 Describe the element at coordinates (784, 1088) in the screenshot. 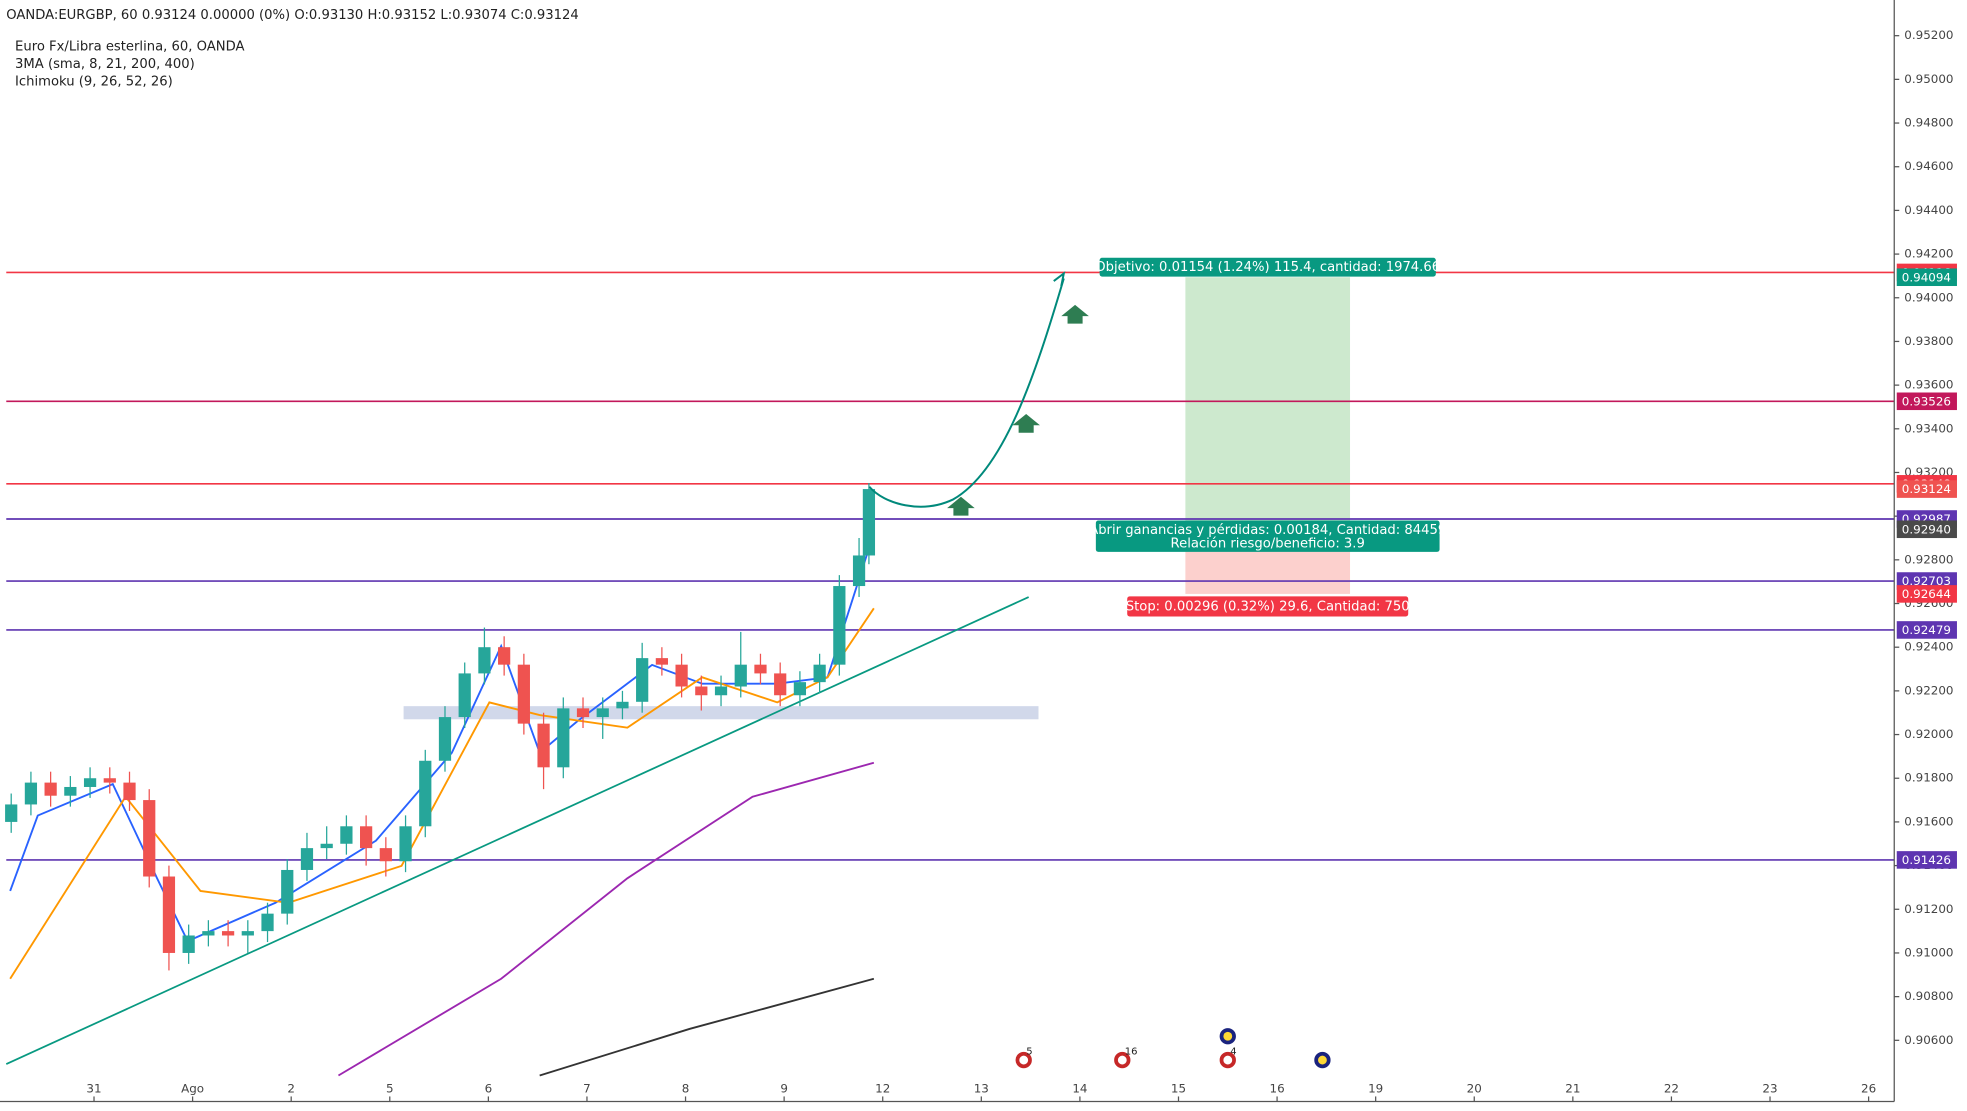

I see `x-tick-label: 9` at that location.